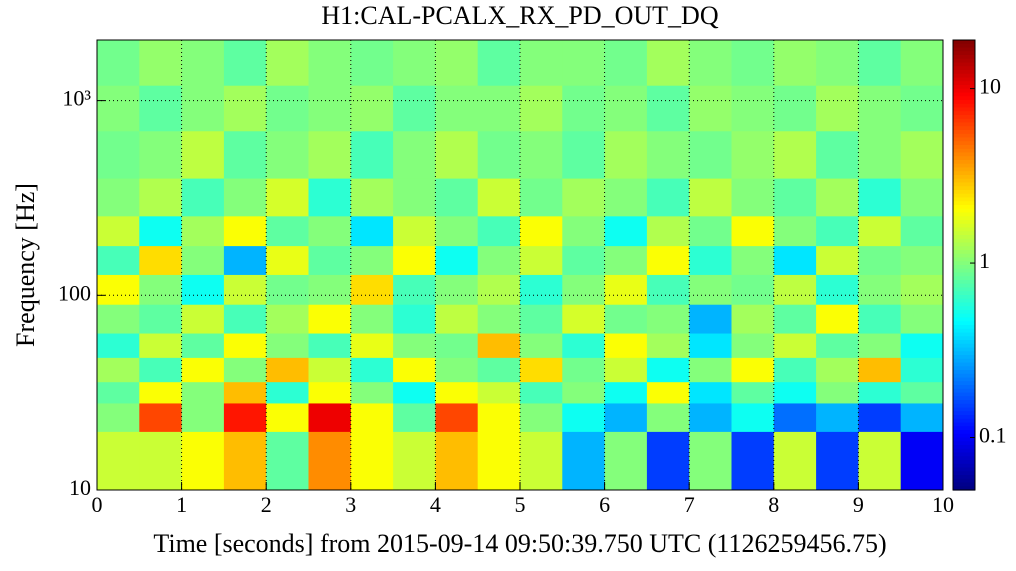 The image size is (1016, 571). Describe the element at coordinates (519, 15) in the screenshot. I see `chart-title: H1:CAL-PCALX_RX_PD_OUT_DQ` at that location.